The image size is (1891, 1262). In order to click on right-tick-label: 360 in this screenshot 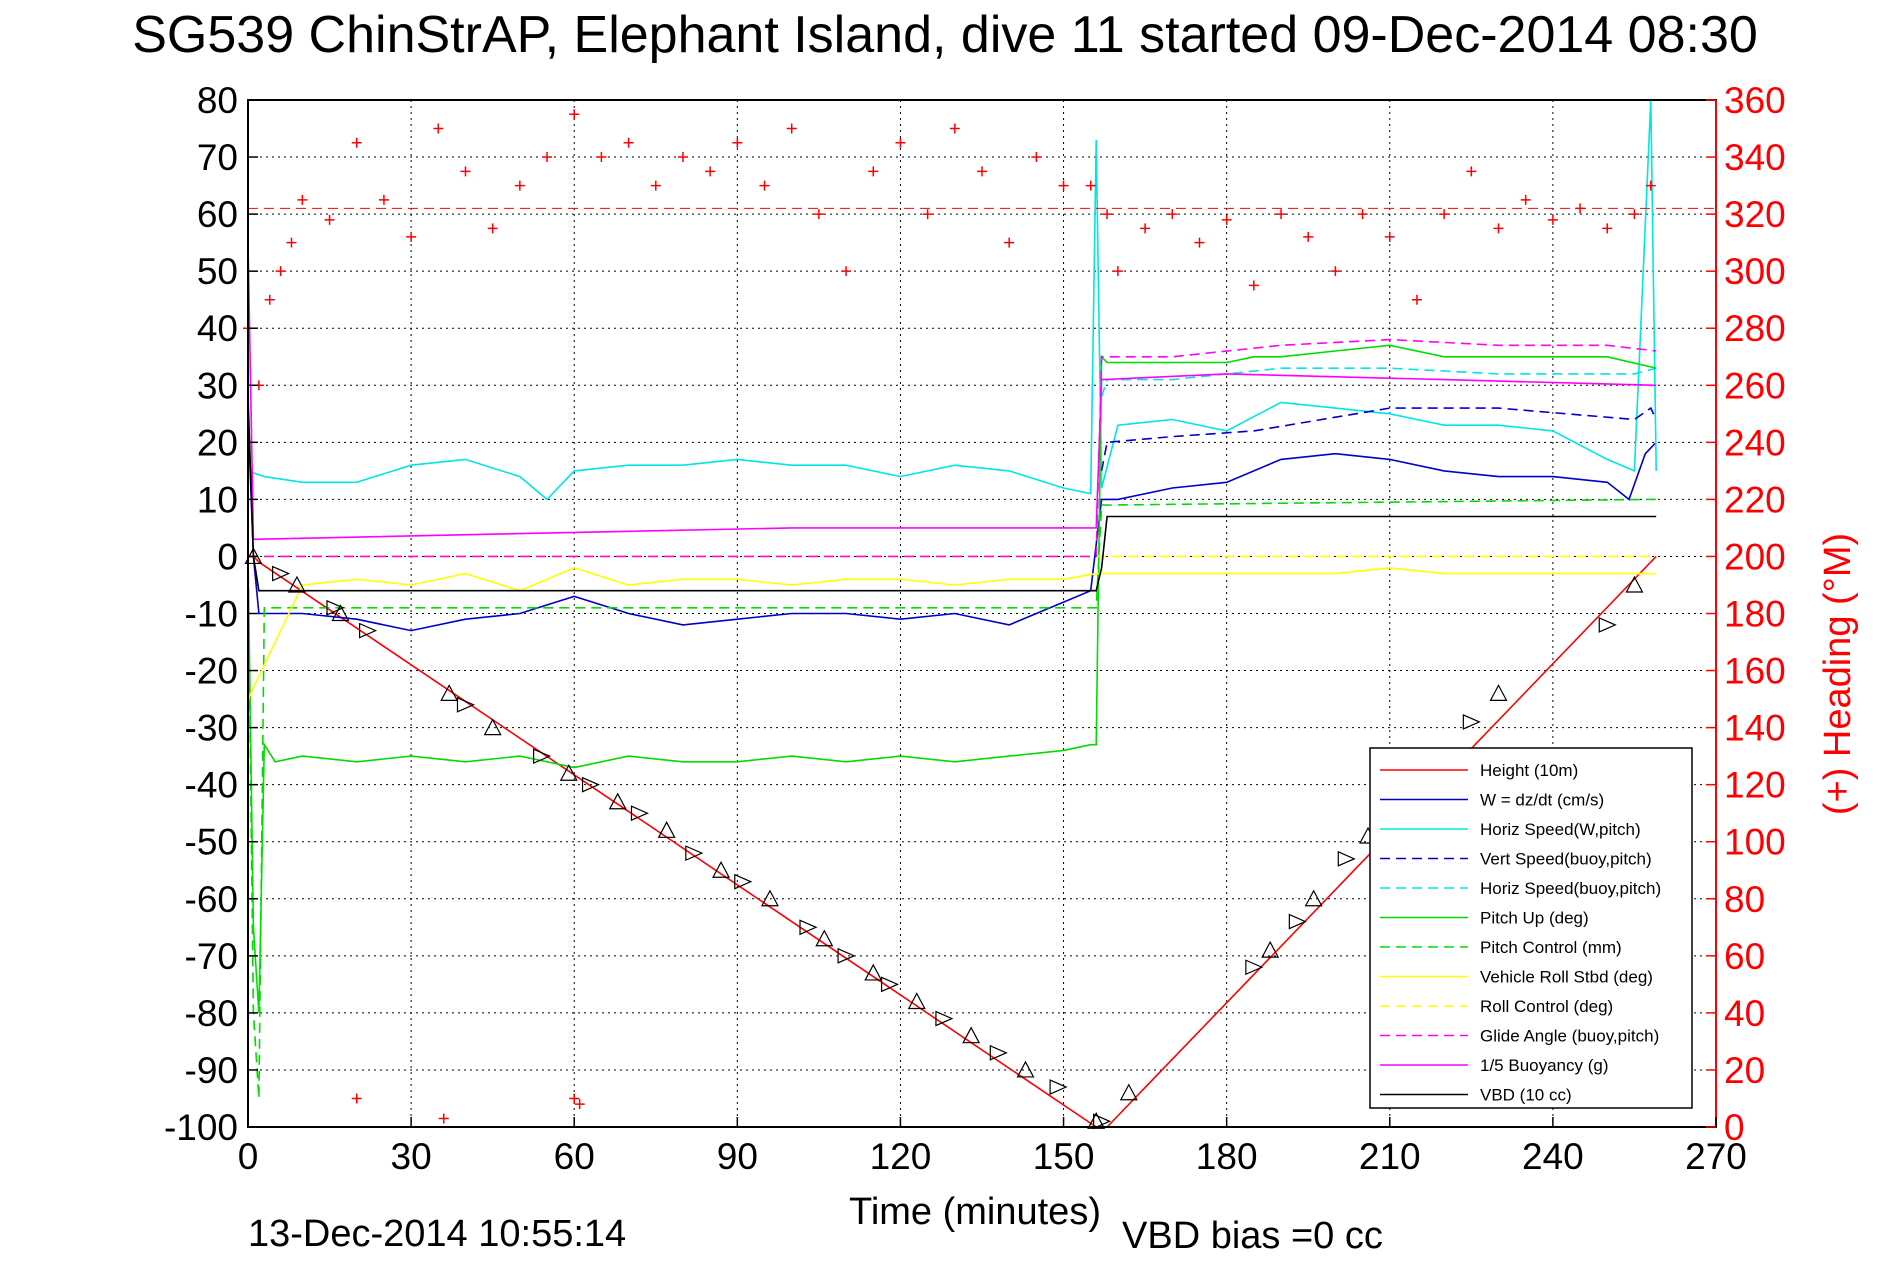, I will do `click(1755, 100)`.